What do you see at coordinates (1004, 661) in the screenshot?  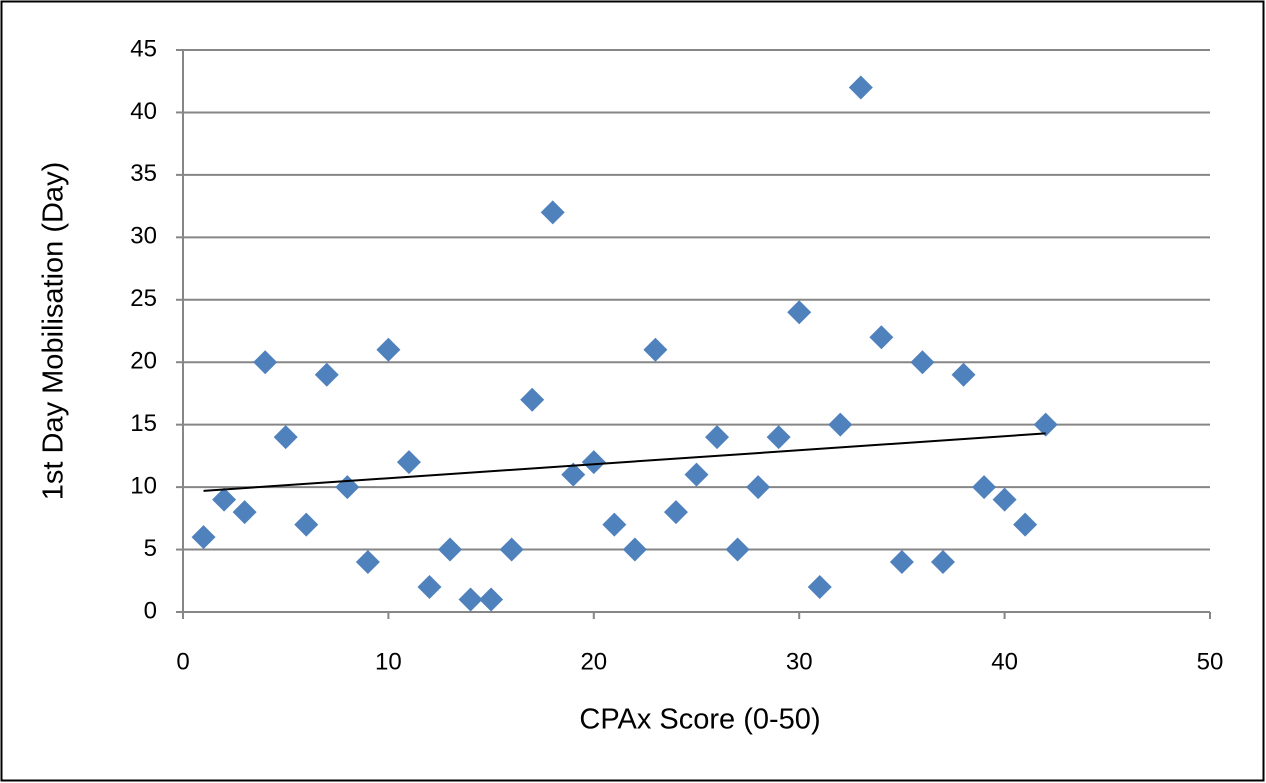 I see `x-tick-label: 40` at bounding box center [1004, 661].